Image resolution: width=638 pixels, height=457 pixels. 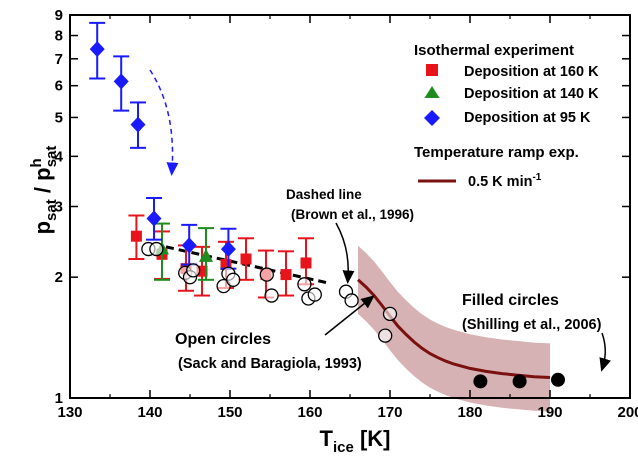 What do you see at coordinates (345, 253) in the screenshot?
I see `annotation-dashed-arrow` at bounding box center [345, 253].